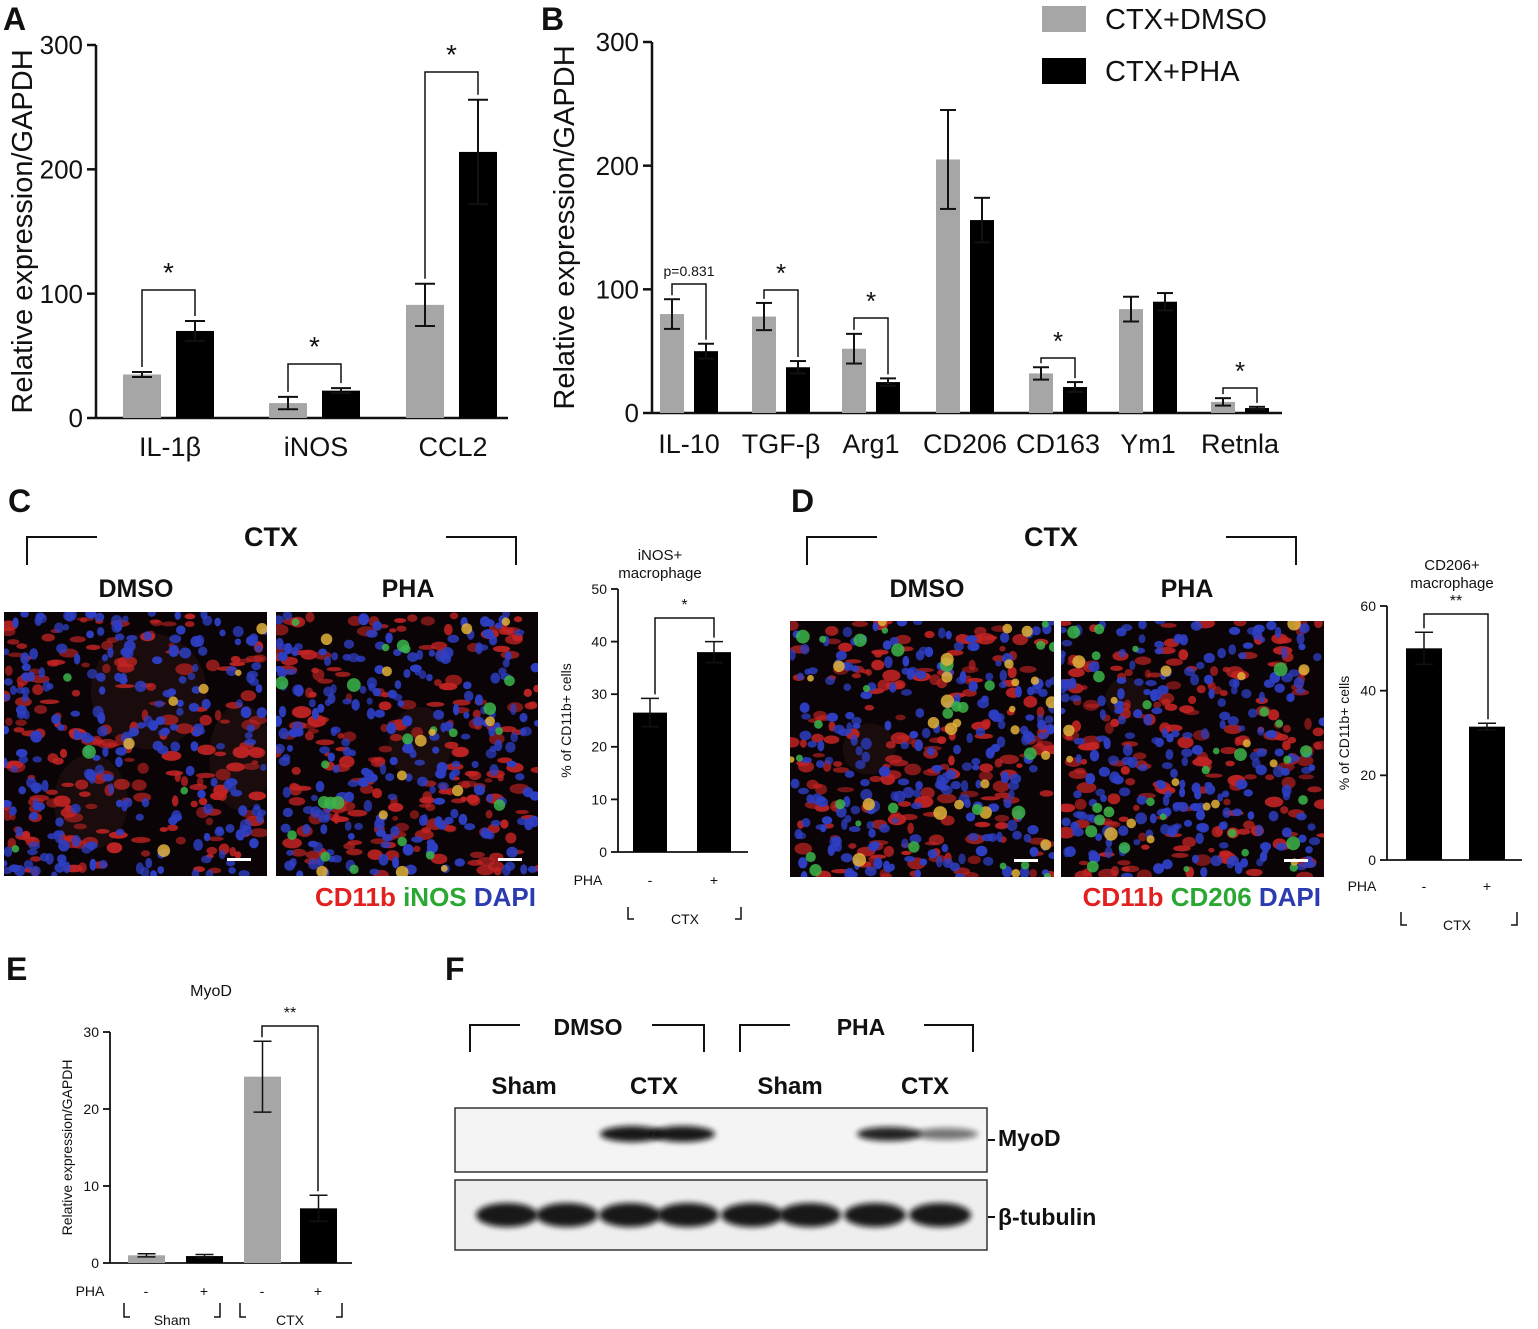  Describe the element at coordinates (1064, 19) in the screenshot. I see `legend-swatch` at that location.